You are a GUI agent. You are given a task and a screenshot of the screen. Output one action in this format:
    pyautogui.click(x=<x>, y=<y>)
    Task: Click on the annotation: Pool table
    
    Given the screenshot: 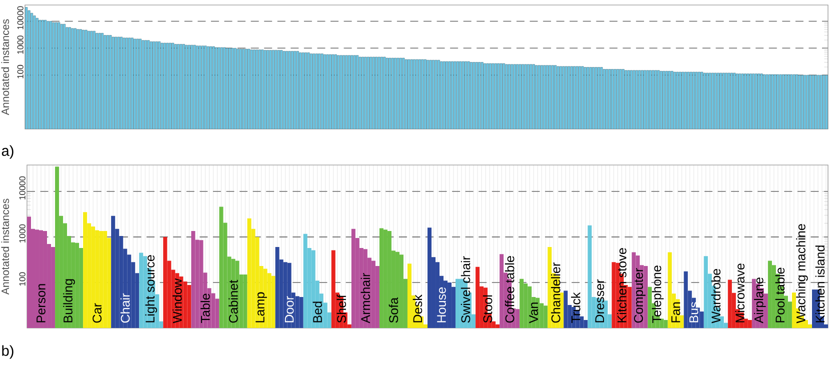 What is the action you would take?
    pyautogui.click(x=780, y=295)
    